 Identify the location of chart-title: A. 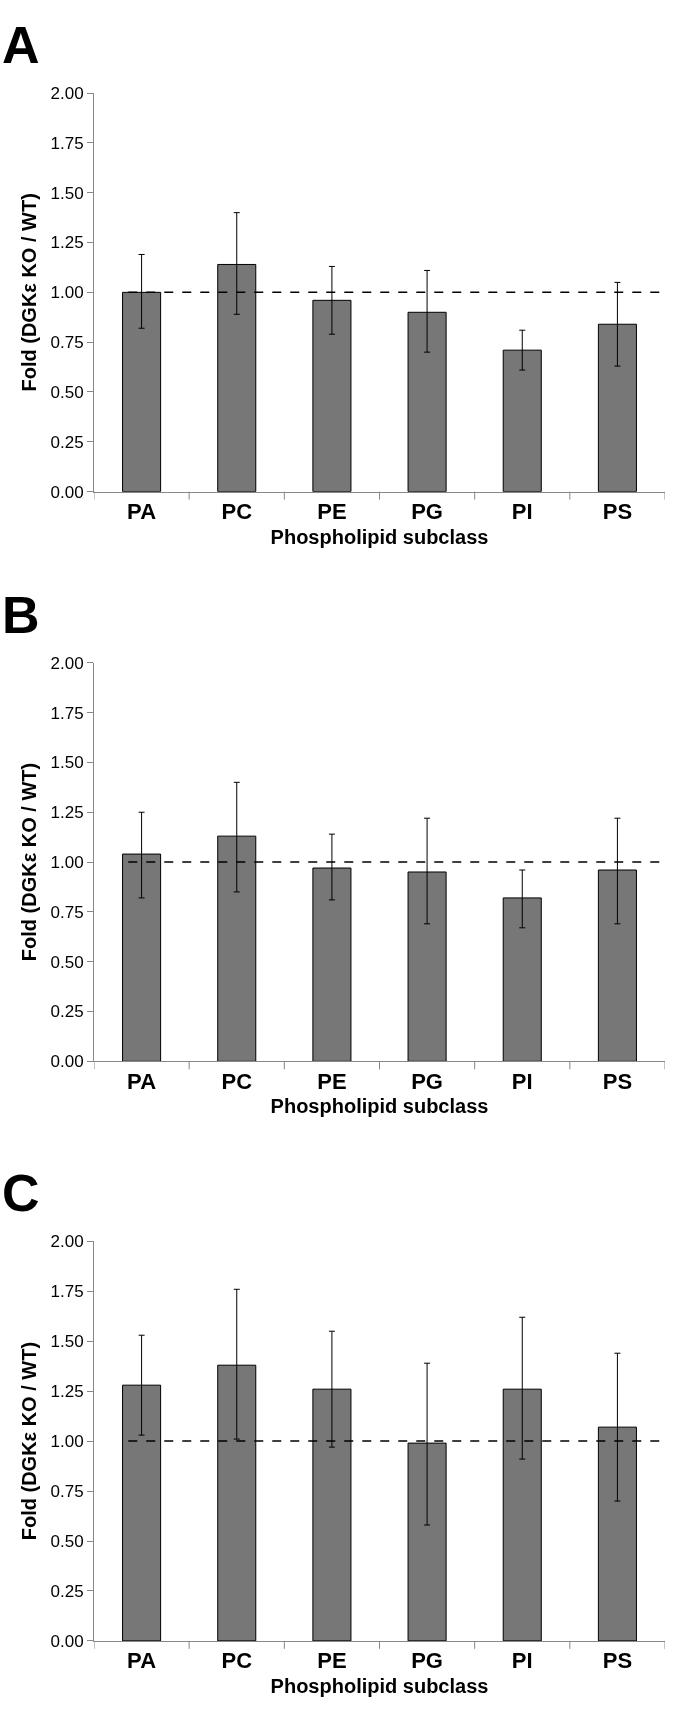
(21, 45).